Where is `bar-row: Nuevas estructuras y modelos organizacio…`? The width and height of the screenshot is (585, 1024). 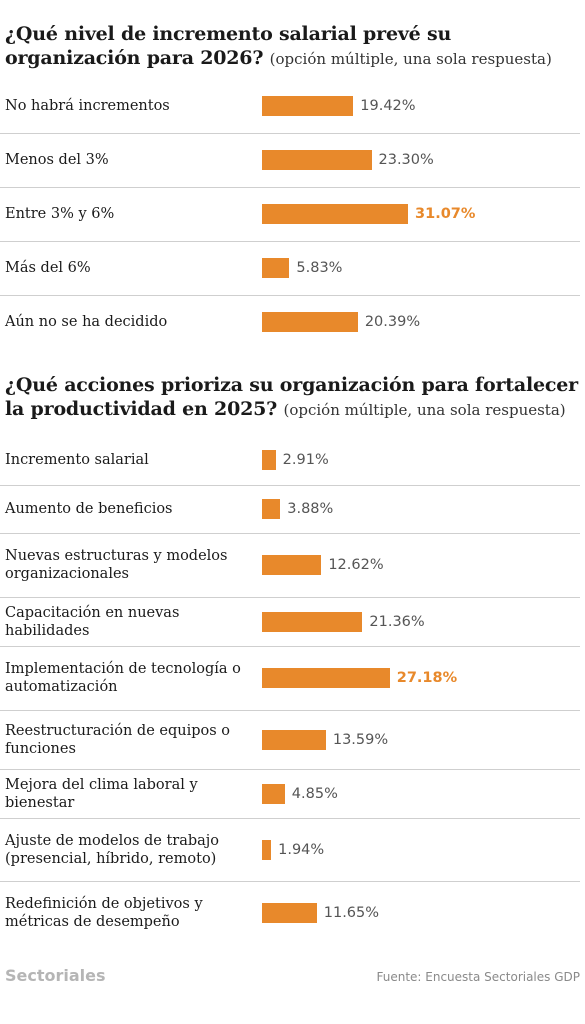 bar-row: Nuevas estructuras y modelos organizacio… is located at coordinates (290, 565).